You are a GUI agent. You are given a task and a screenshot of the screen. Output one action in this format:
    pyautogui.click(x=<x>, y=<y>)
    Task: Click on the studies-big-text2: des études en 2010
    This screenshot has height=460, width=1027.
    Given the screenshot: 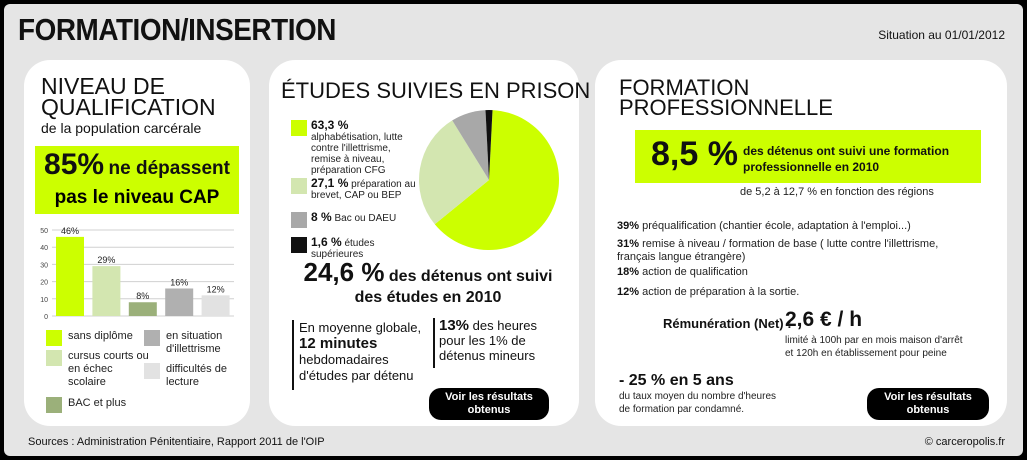 What is the action you would take?
    pyautogui.click(x=428, y=297)
    